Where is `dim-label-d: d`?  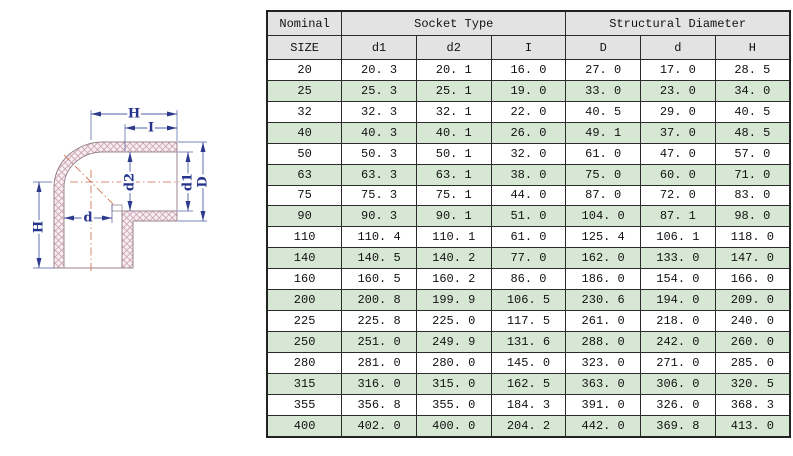
dim-label-d: d is located at coordinates (87, 218).